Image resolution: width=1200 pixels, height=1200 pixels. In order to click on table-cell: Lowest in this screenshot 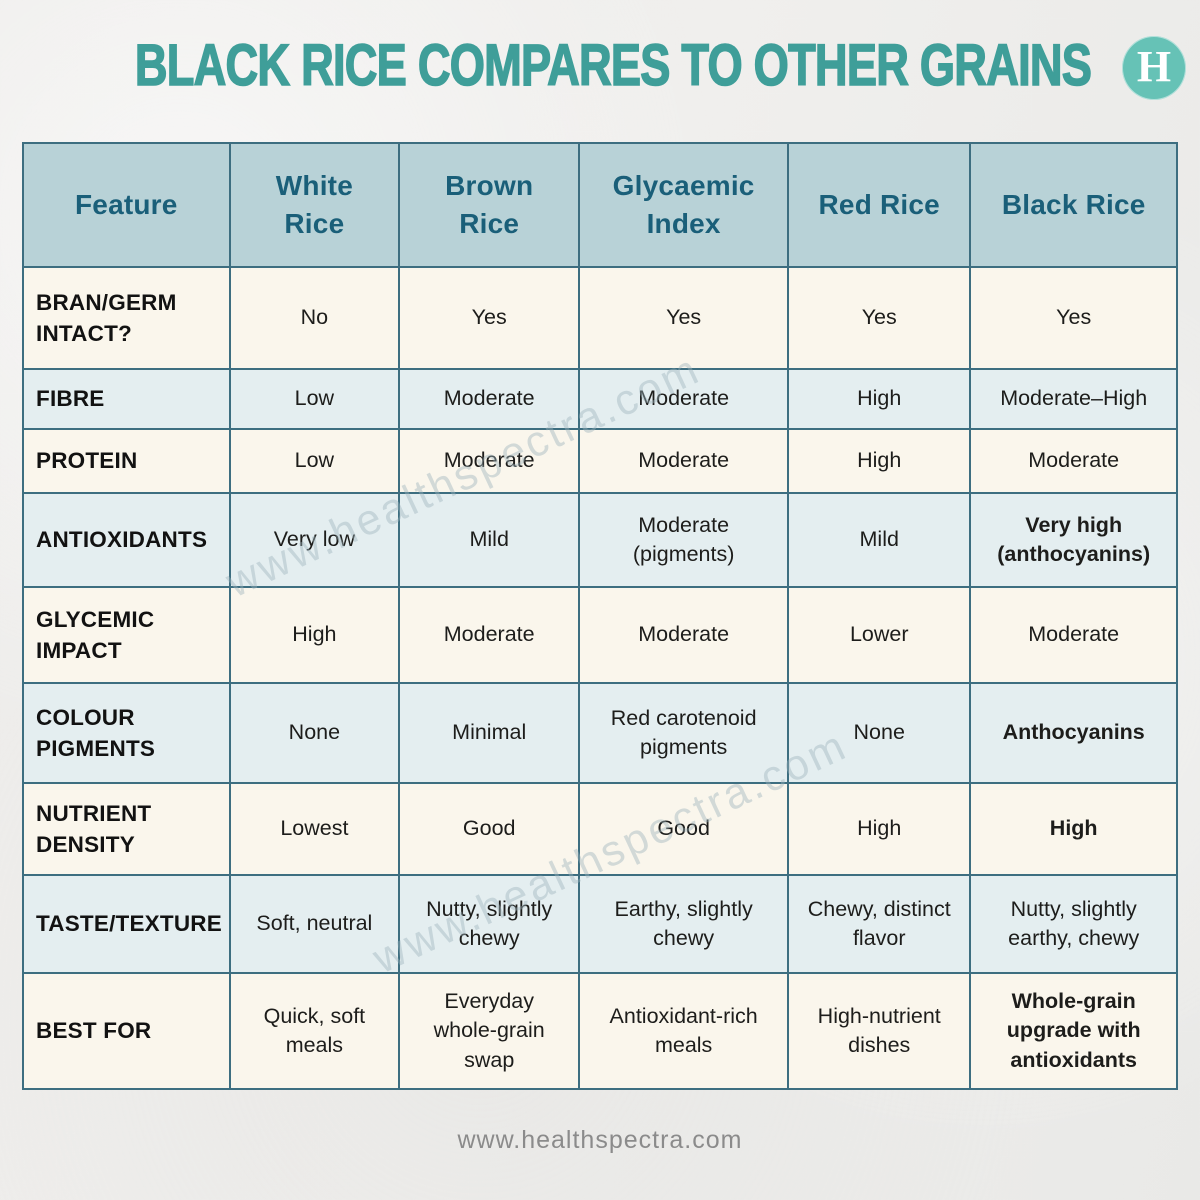, I will do `click(314, 829)`.